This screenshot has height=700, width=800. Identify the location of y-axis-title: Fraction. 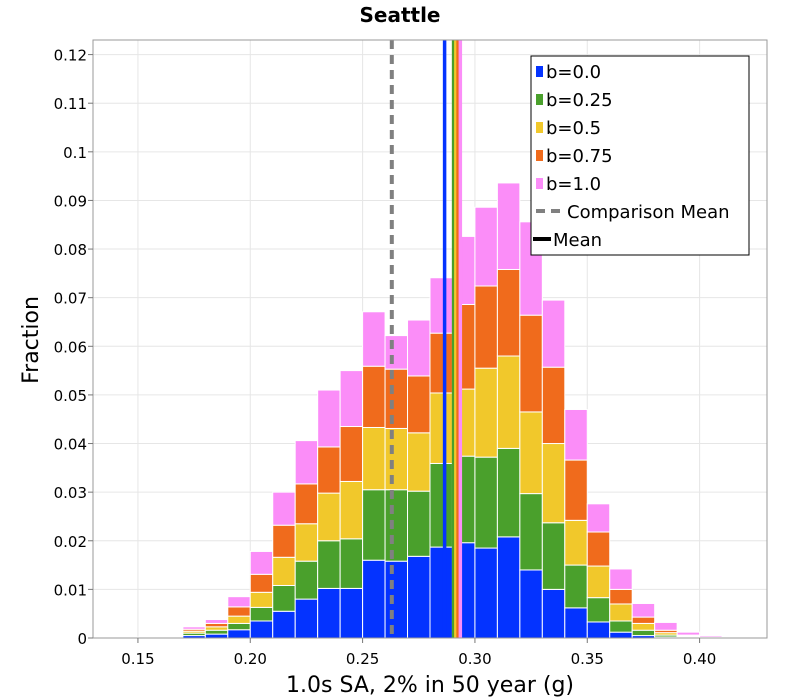
(31, 340).